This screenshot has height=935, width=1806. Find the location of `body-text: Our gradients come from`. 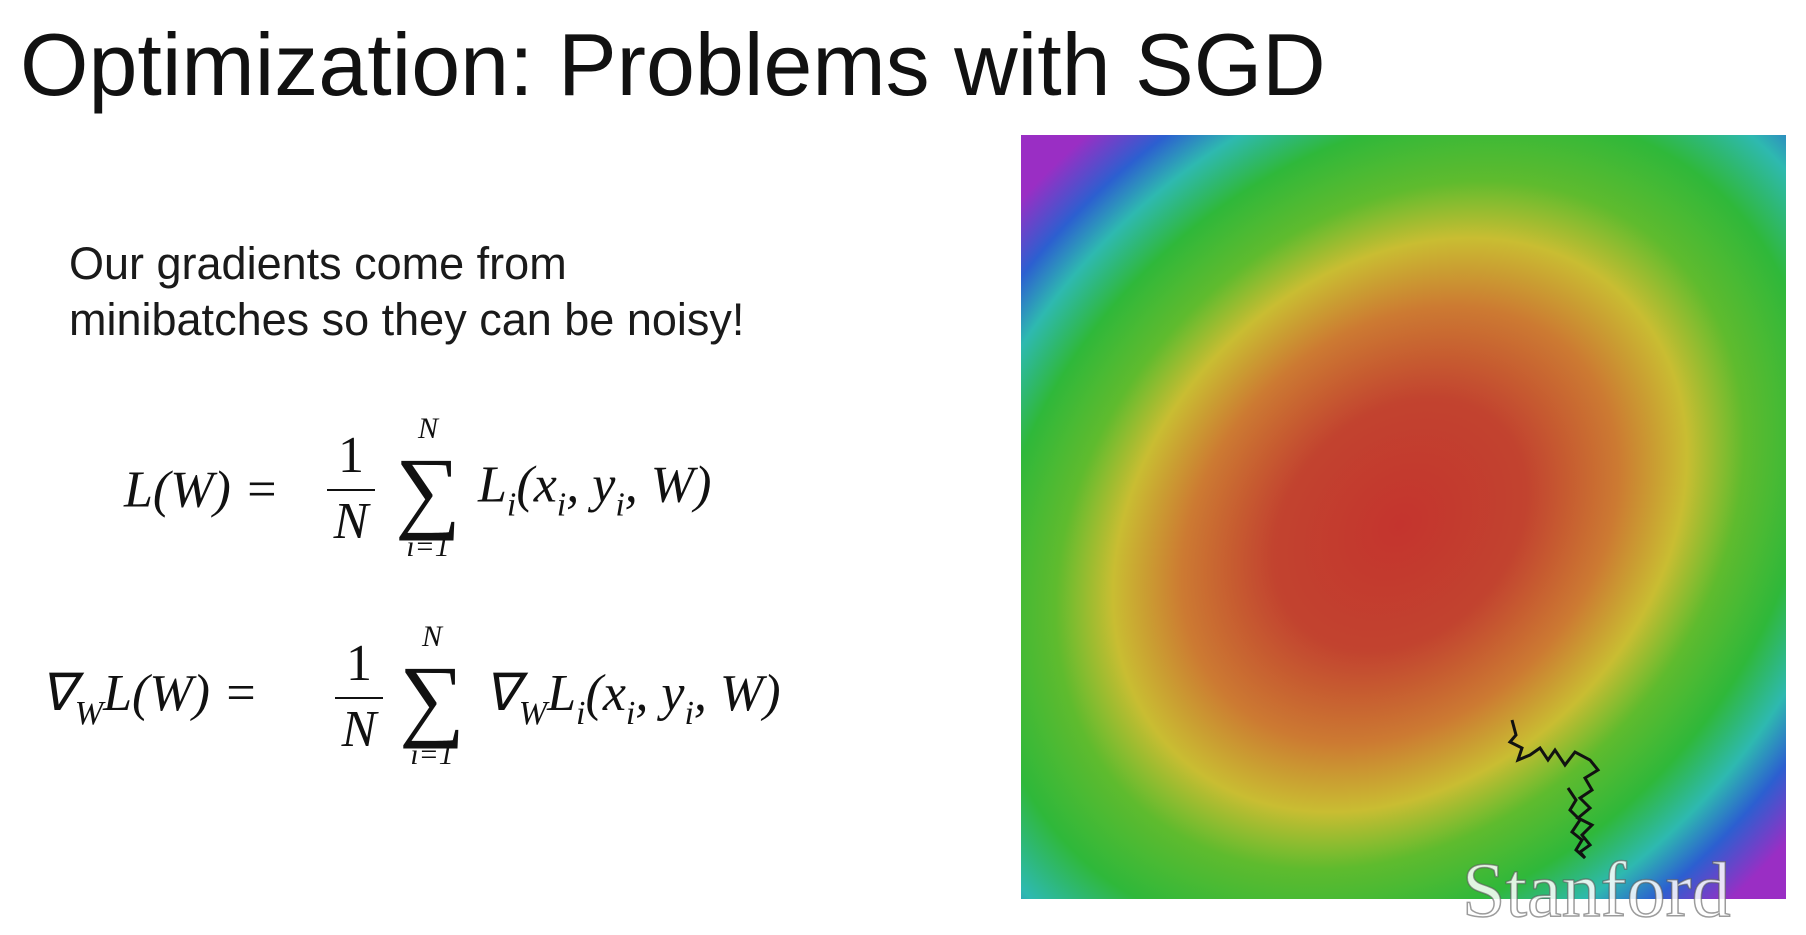

body-text: Our gradients come from is located at coordinates (318, 263).